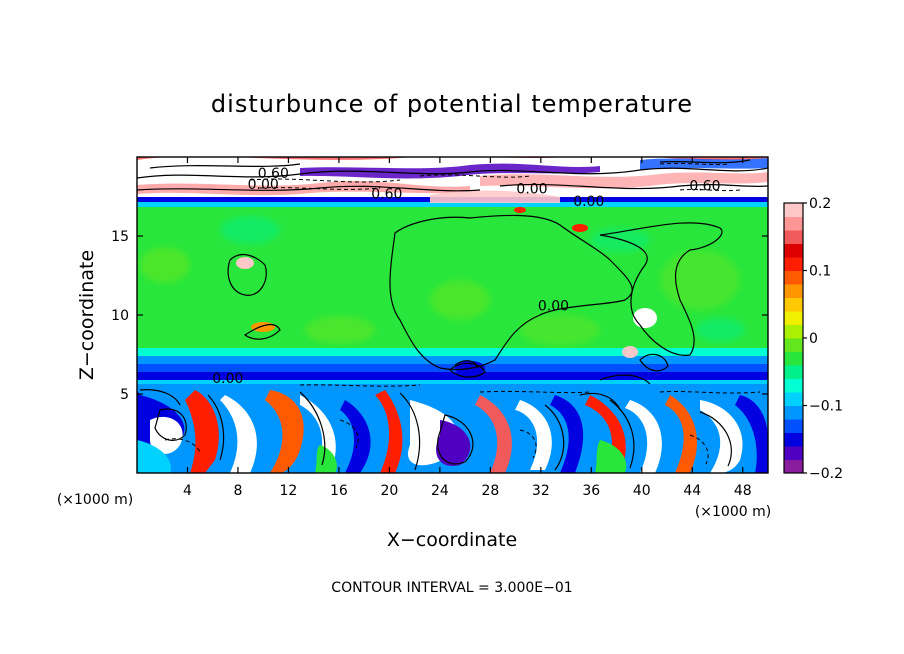 This screenshot has width=904, height=654. Describe the element at coordinates (440, 491) in the screenshot. I see `x-tick-label: 24` at that location.